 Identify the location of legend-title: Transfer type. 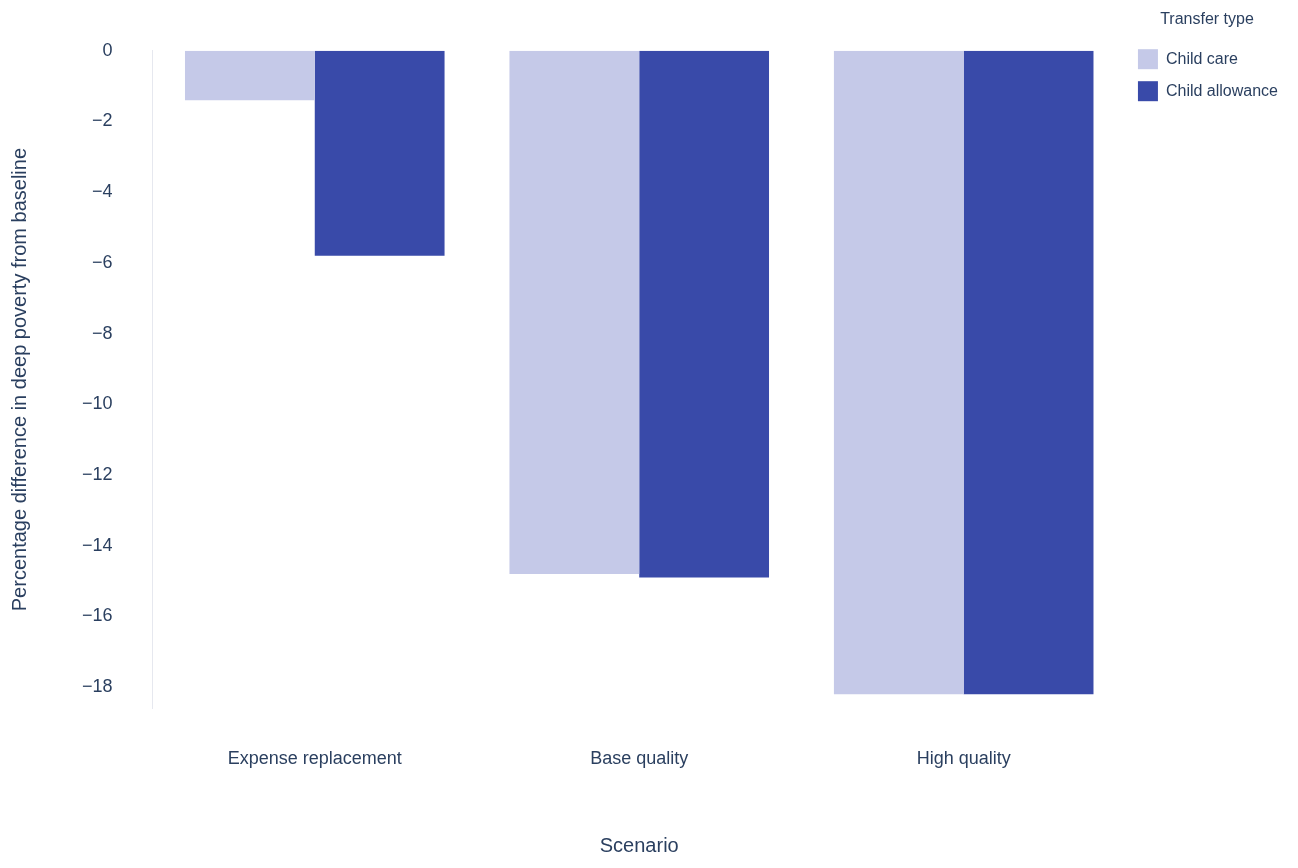
(1207, 19).